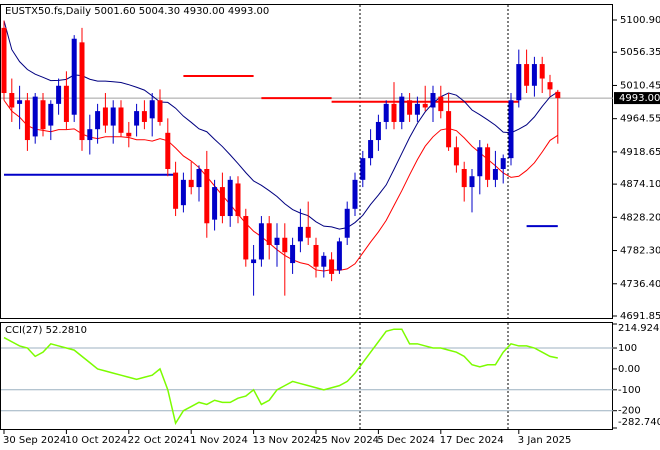 The width and height of the screenshot is (660, 450). I want to click on y-tick-label: 214.9247, so click(639, 328).